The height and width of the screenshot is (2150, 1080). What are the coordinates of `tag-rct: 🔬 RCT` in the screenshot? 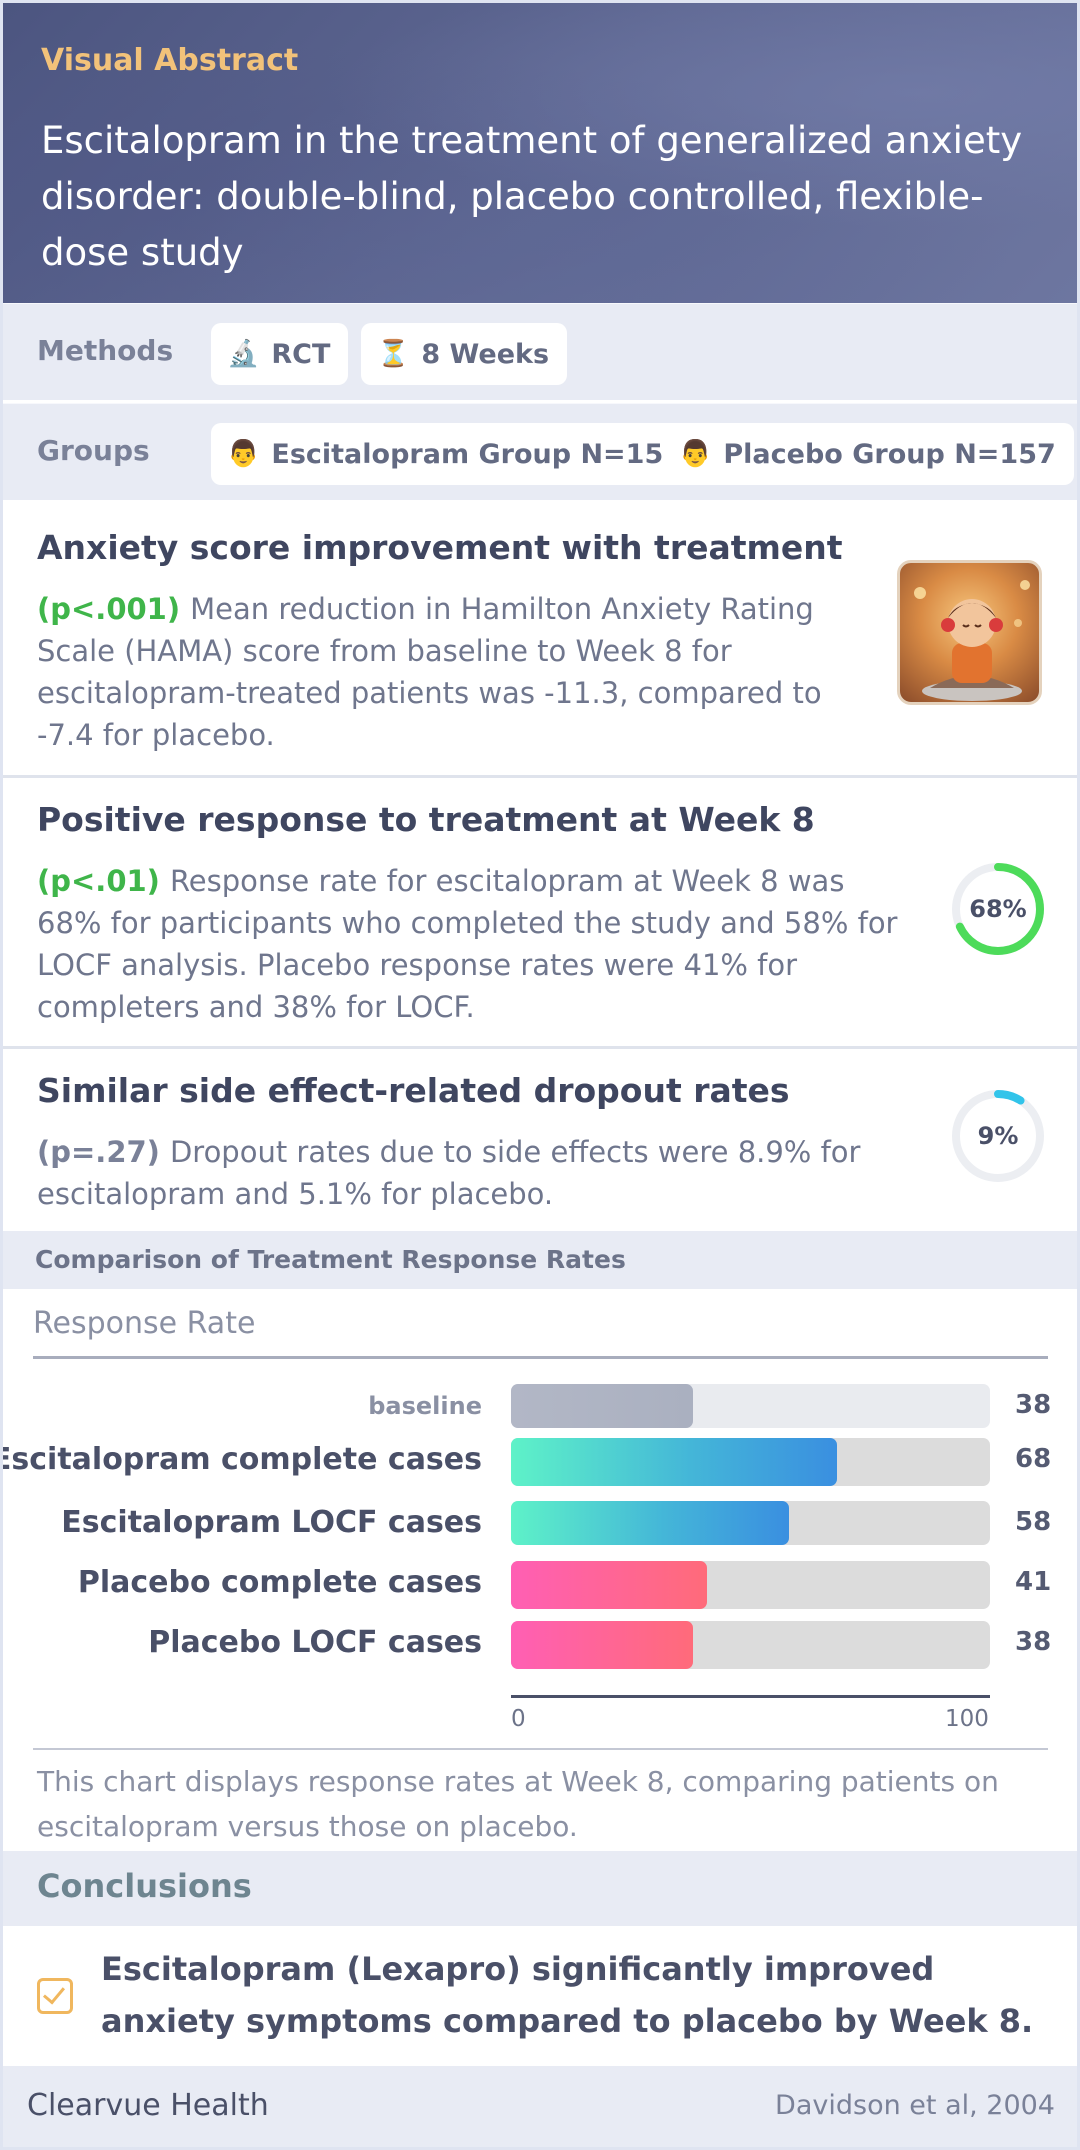 It's located at (280, 354).